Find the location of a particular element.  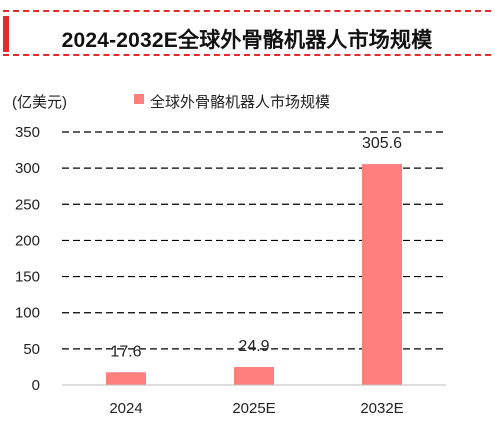

y-tick-label: 250 is located at coordinates (27, 204).